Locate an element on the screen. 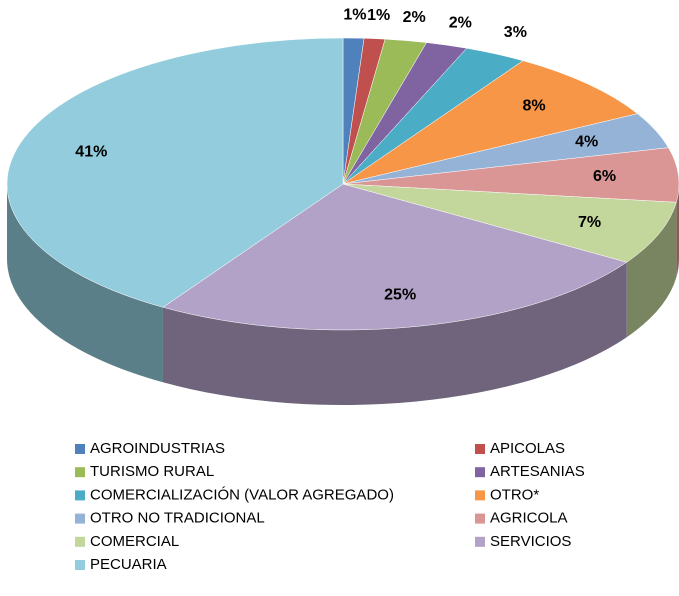  legend-label: COMERCIALIZACIÓN (VALOR AGREGADO) is located at coordinates (242, 494).